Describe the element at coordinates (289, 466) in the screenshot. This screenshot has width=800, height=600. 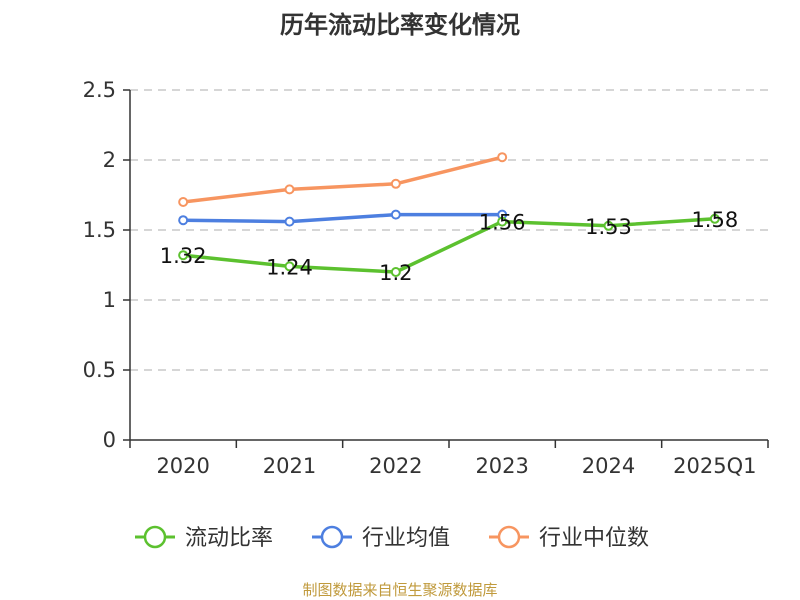
I see `x-tick-label: 2021` at that location.